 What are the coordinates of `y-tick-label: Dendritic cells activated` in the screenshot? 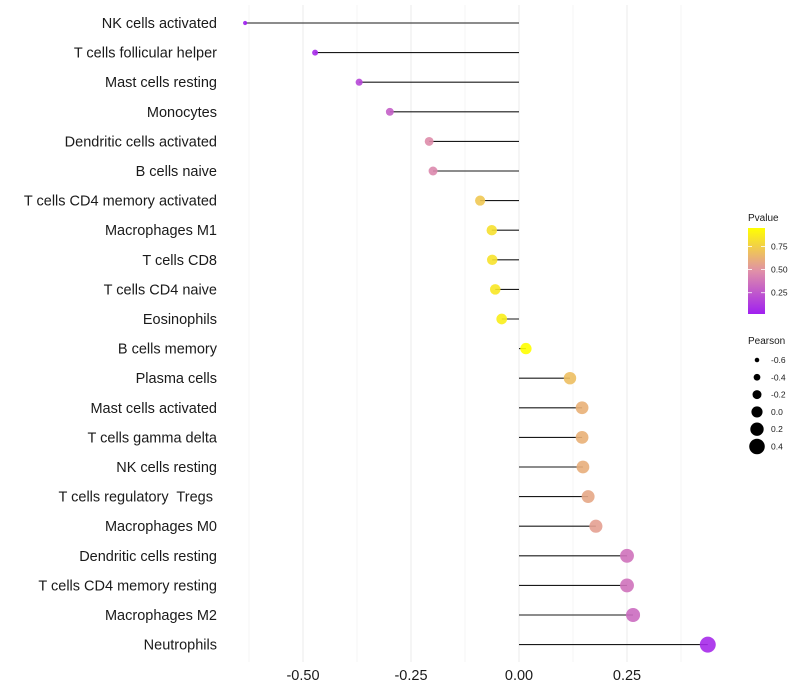 It's located at (141, 142).